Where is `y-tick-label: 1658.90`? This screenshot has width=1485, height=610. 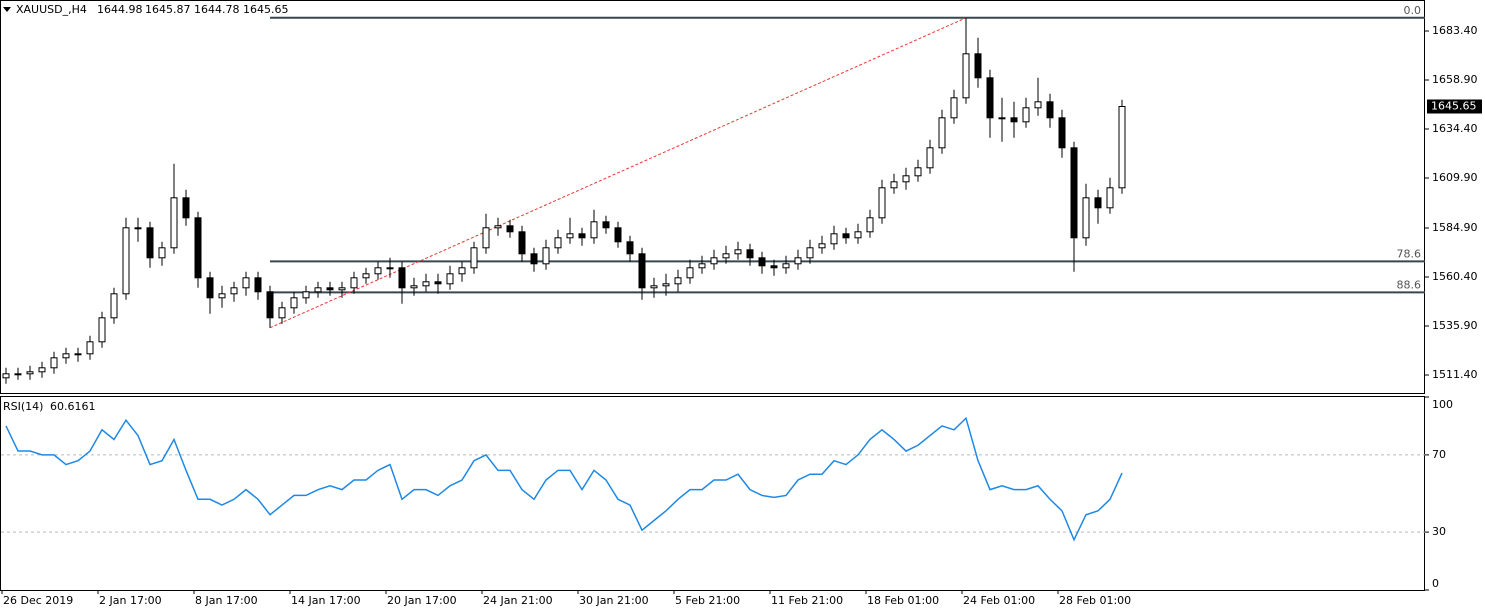 y-tick-label: 1658.90 is located at coordinates (1455, 79).